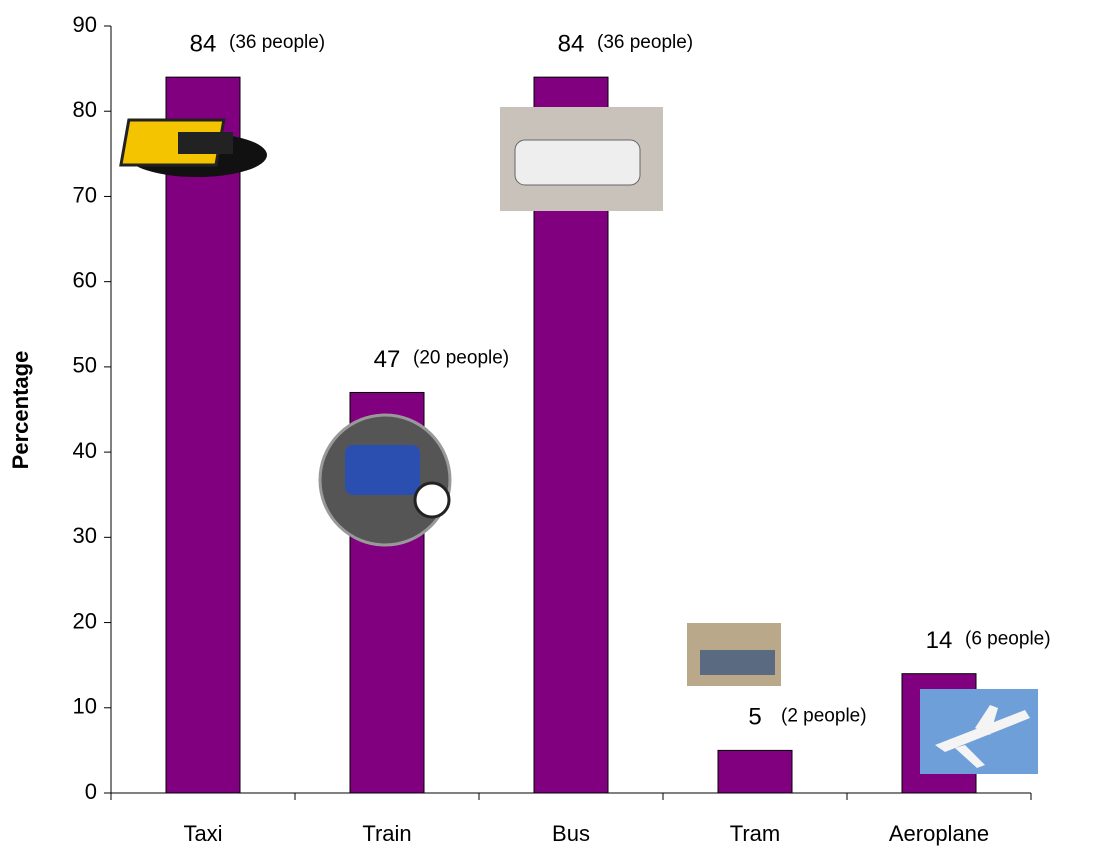 Image resolution: width=1101 pixels, height=852 pixels. What do you see at coordinates (205, 143) in the screenshot?
I see `taxi-icon` at bounding box center [205, 143].